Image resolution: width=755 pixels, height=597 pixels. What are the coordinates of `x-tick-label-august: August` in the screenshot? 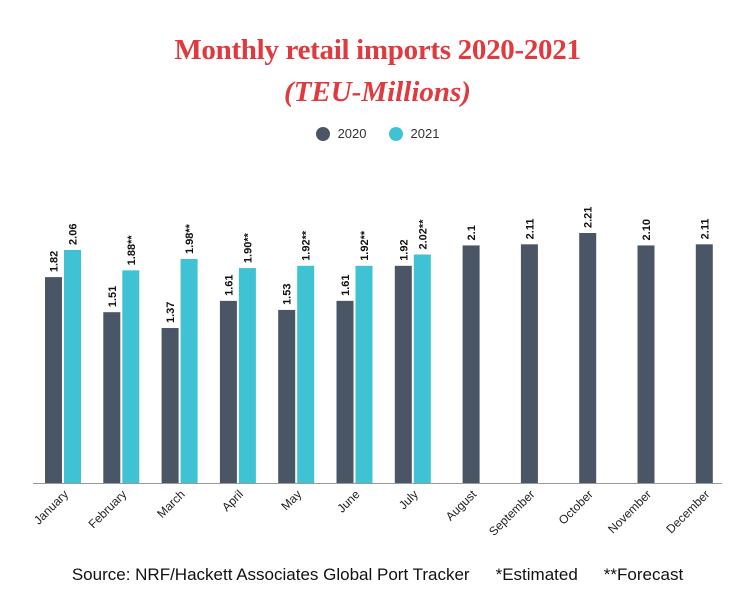 It's located at (461, 505).